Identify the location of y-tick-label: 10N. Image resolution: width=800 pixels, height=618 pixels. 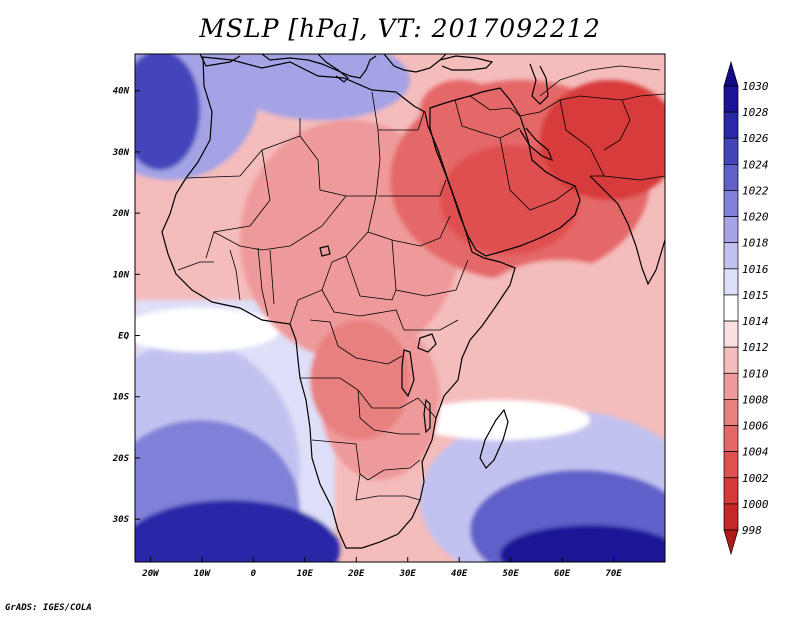
(121, 275).